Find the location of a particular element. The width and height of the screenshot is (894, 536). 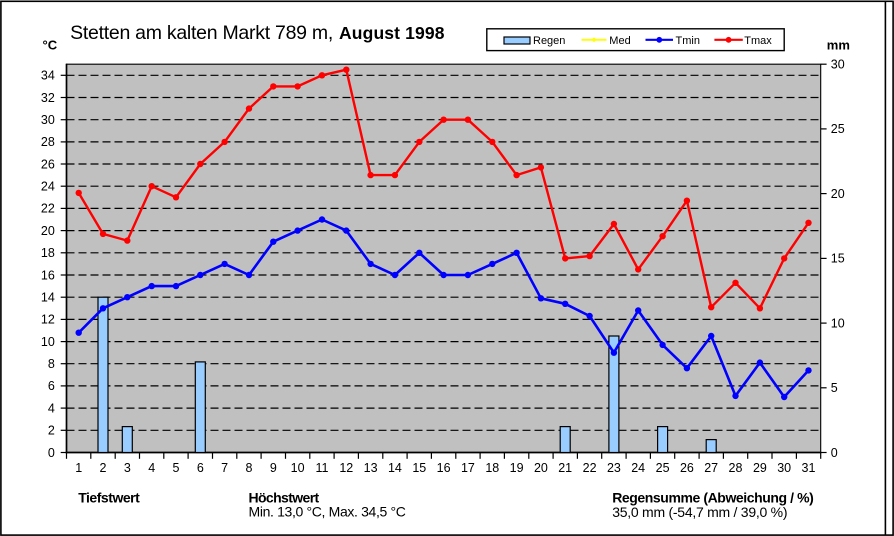

svg-text: 27 is located at coordinates (711, 468).